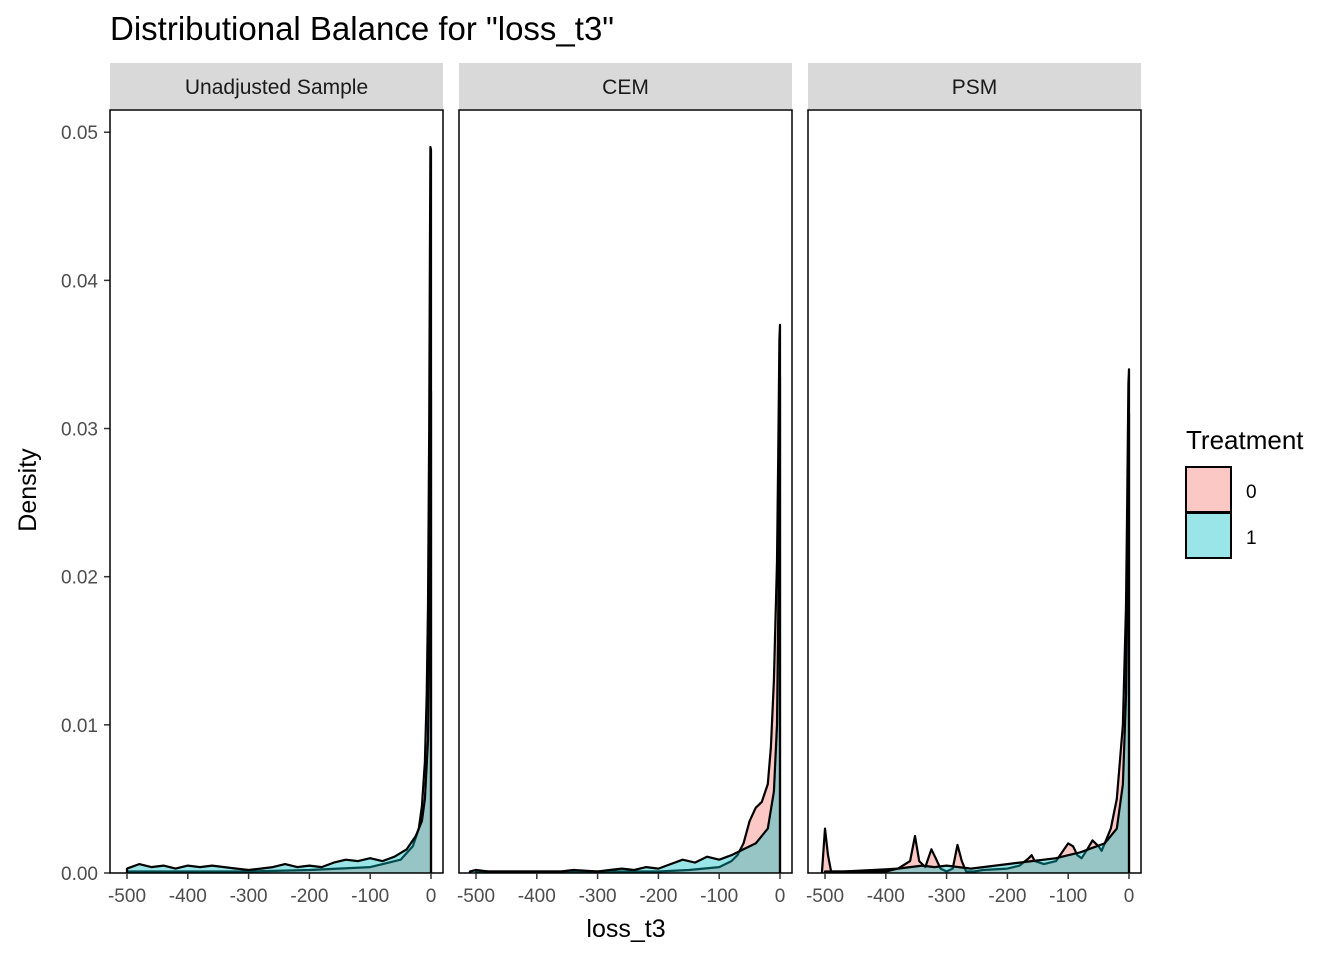  Describe the element at coordinates (85, 504) in the screenshot. I see `y-axis: 0.00 0.01 0.02 0.03 0.04 0.05` at that location.